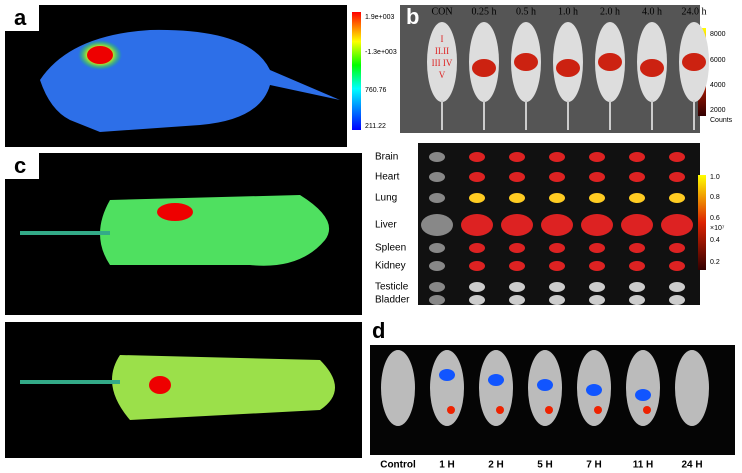 This screenshot has width=742, height=473. Describe the element at coordinates (545, 465) in the screenshot. I see `timepoint: 5 H` at that location.